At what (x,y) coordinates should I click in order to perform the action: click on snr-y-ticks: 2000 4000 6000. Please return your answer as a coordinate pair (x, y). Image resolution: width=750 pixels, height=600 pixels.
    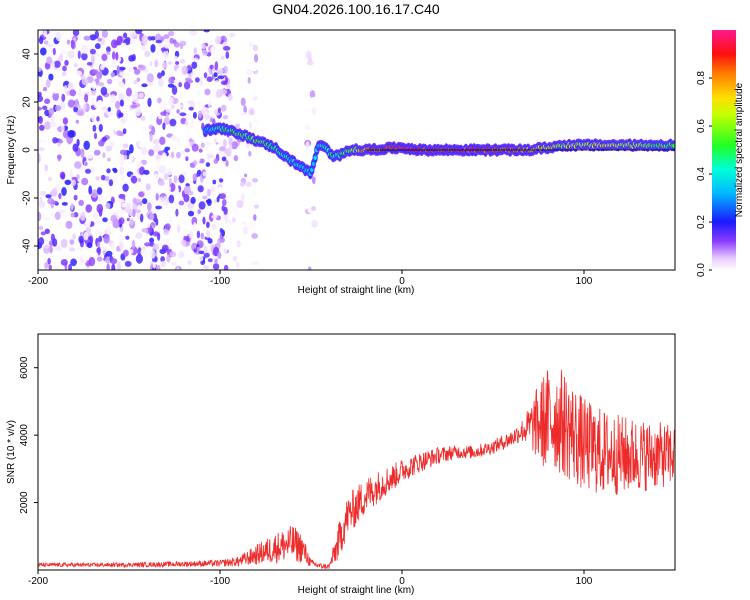
    Looking at the image, I should click on (28, 435).